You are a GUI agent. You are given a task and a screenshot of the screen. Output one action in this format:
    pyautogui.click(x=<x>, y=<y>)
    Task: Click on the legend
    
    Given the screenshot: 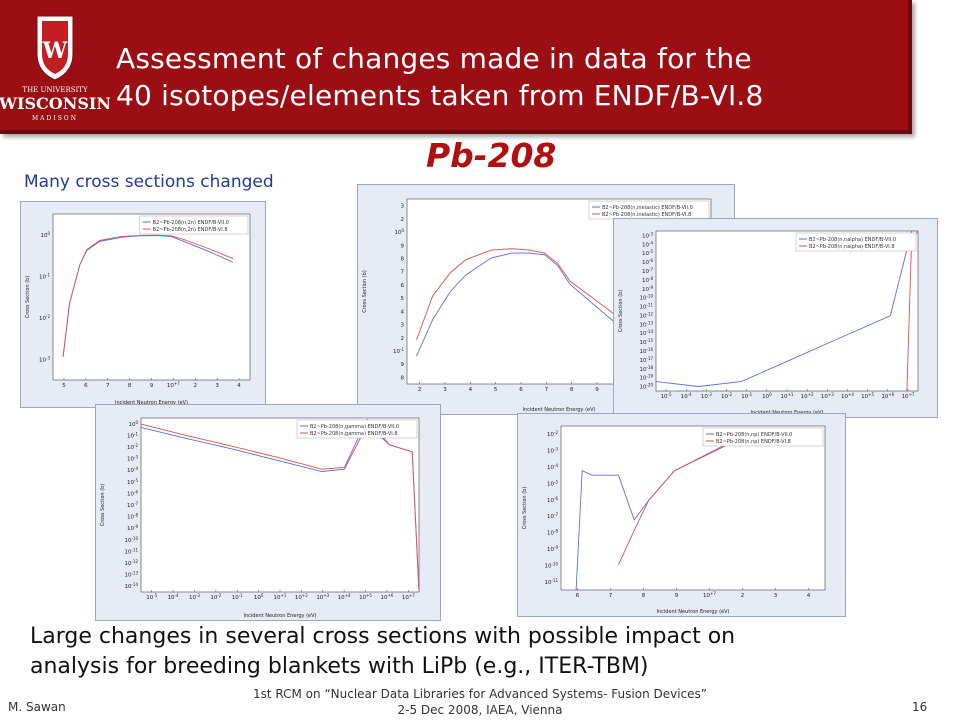 What is the action you would take?
    pyautogui.click(x=856, y=242)
    